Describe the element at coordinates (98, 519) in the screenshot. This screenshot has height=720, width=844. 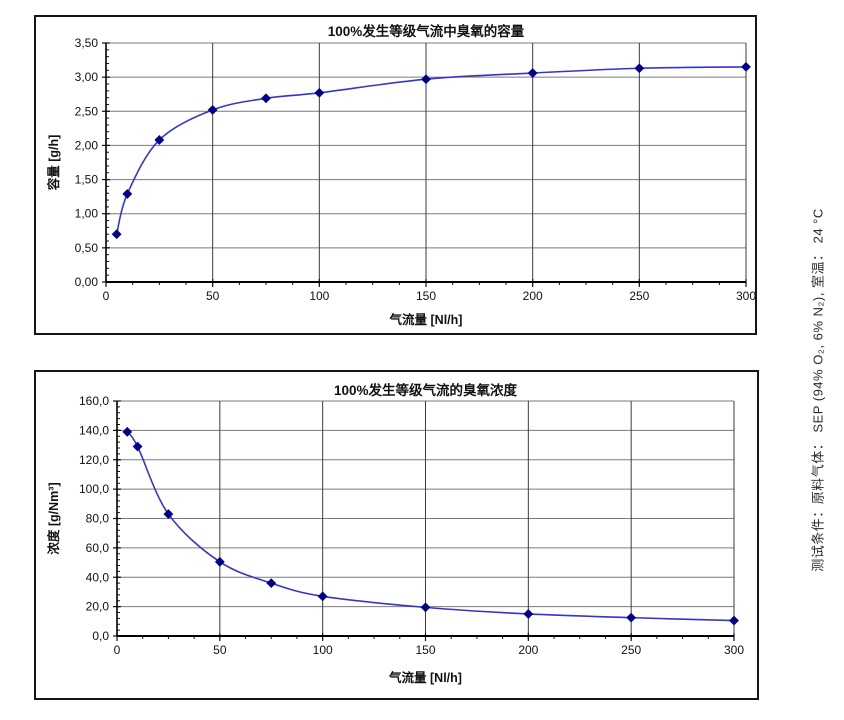
I see `y-tick-label: 80,0` at that location.